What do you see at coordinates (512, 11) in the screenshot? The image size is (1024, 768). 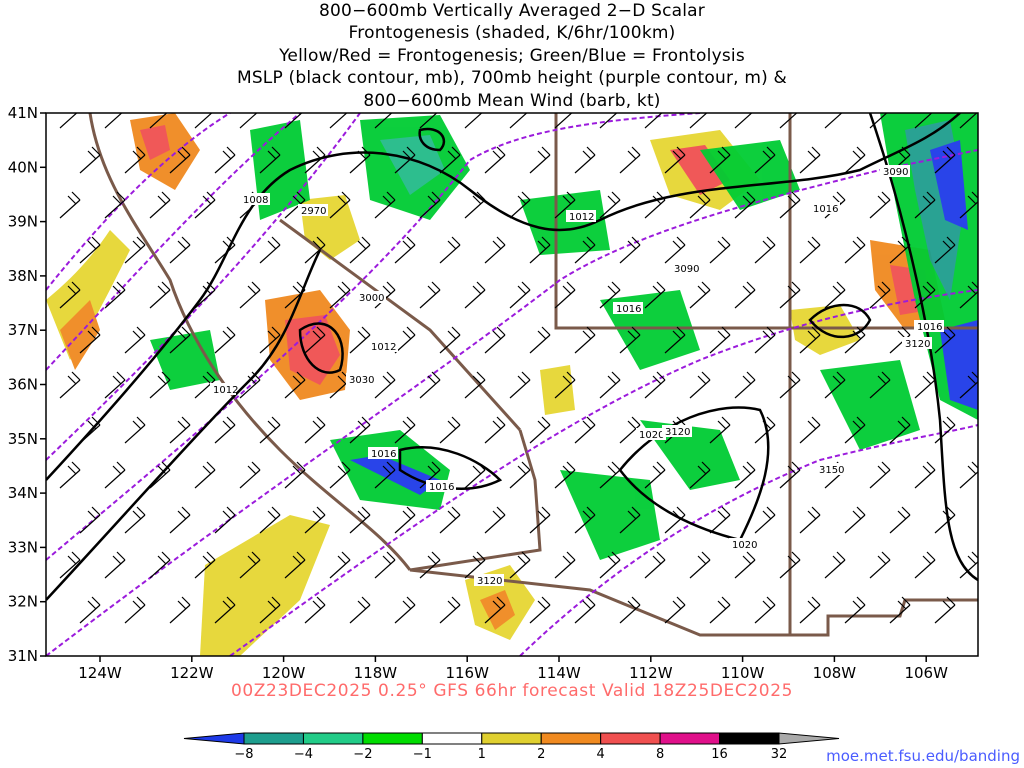 I see `title-line-1: 800−600mb Vertically Averaged 2−D Scalar` at bounding box center [512, 11].